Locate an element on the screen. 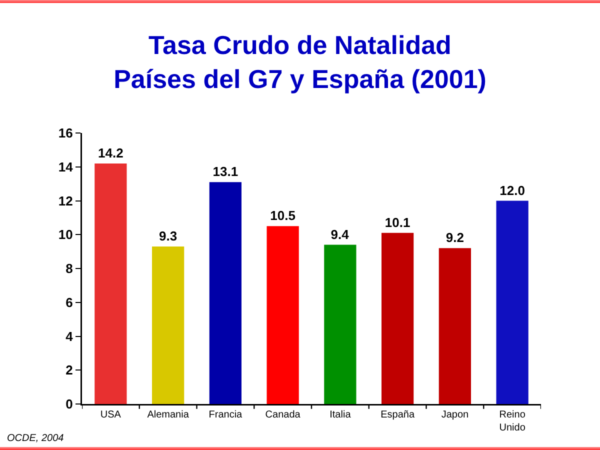 This screenshot has width=600, height=450. y-tick-label: 10 is located at coordinates (65, 234).